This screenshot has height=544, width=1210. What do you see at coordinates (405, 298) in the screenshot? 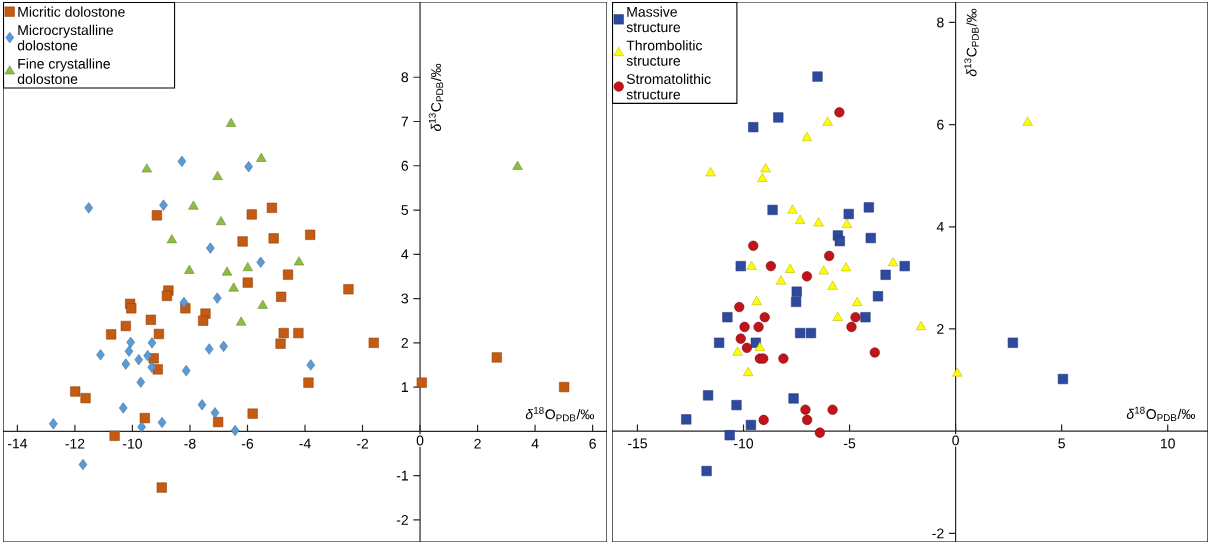
I see `y-tick-label: 3` at bounding box center [405, 298].